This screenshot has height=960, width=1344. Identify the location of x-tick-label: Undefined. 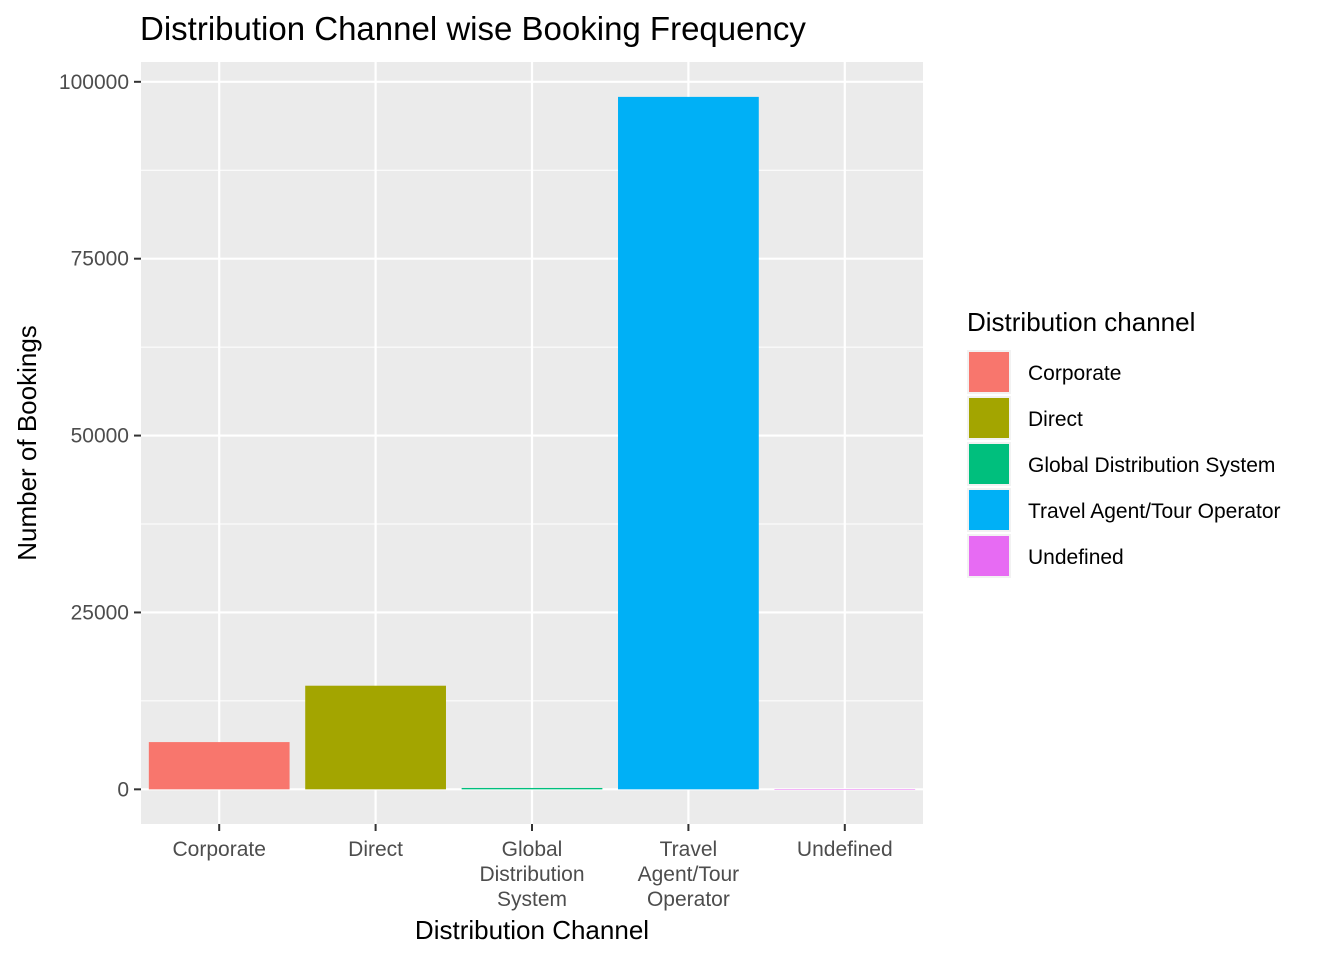
(845, 849).